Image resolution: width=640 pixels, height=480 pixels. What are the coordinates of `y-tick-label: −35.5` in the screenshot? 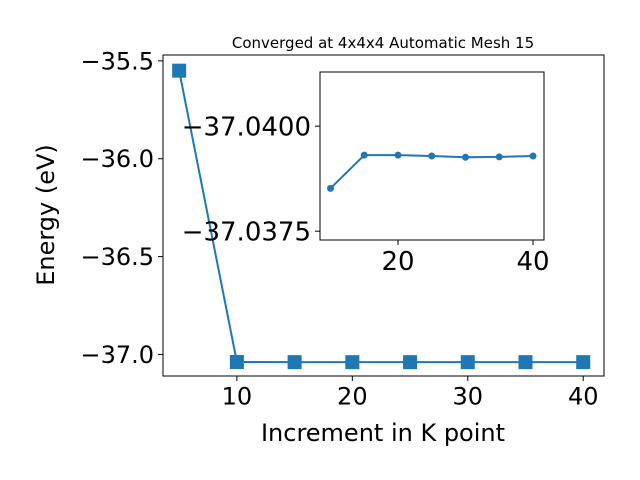 It's located at (117, 61).